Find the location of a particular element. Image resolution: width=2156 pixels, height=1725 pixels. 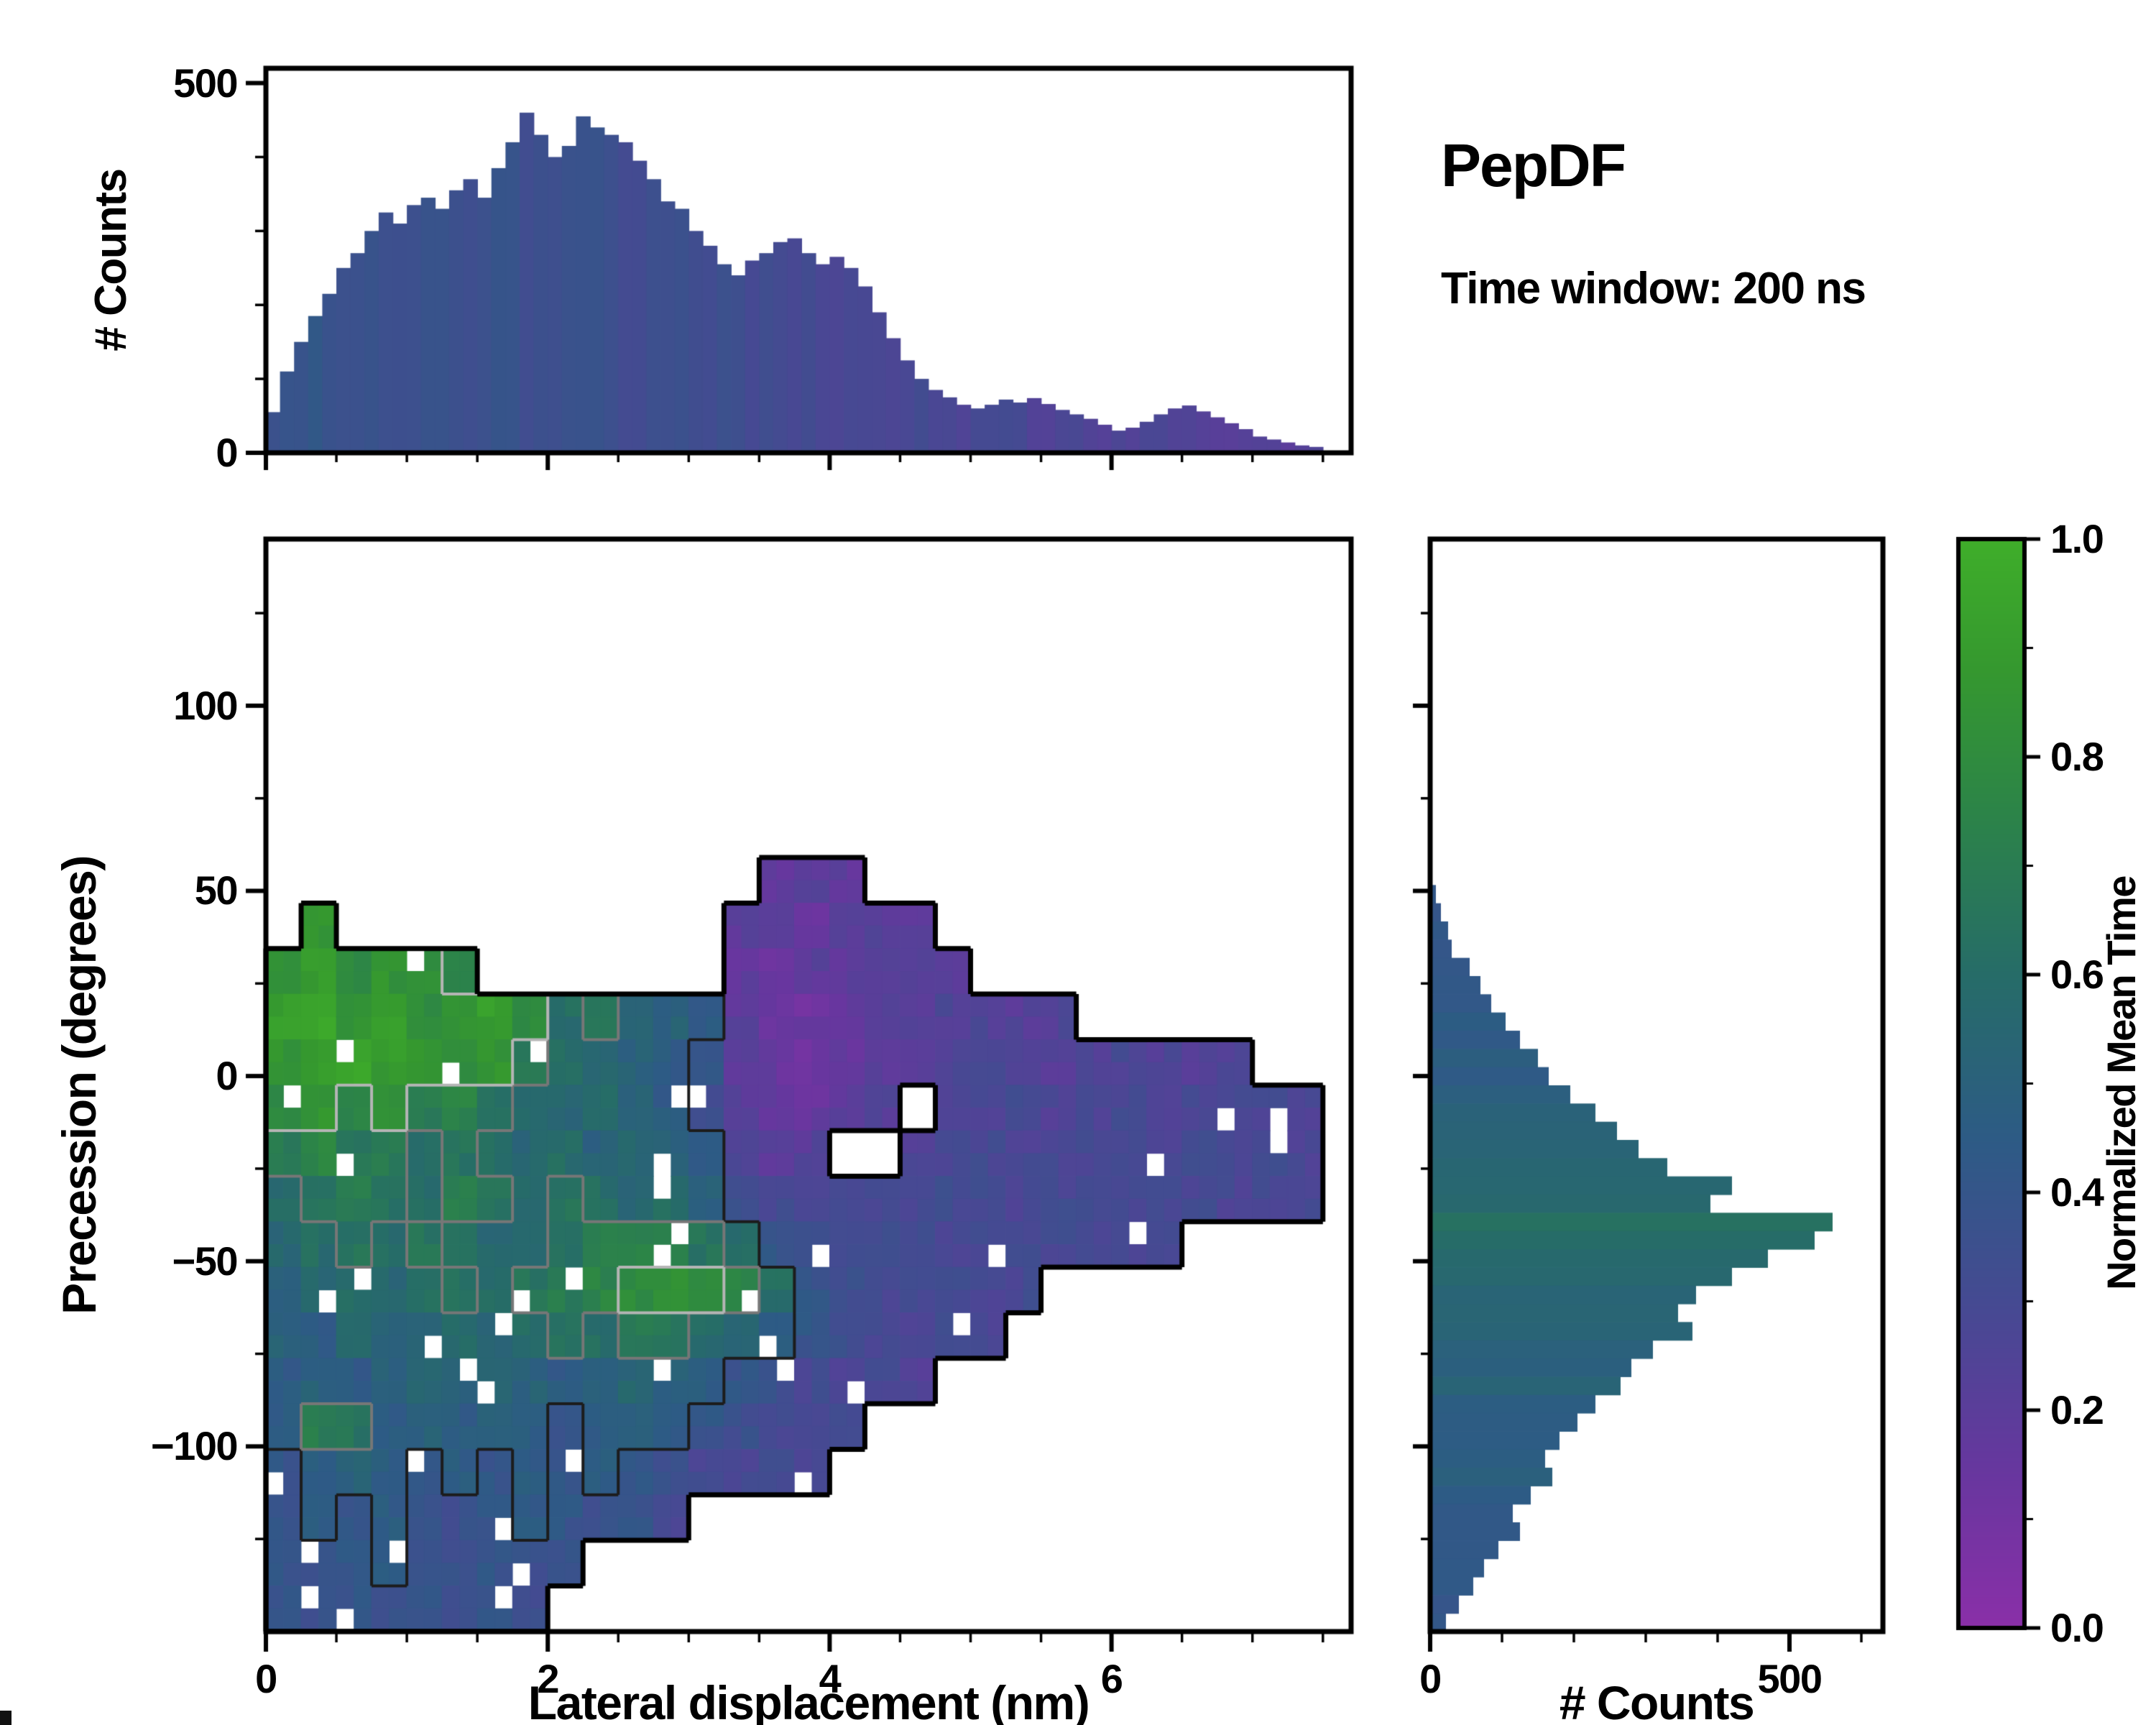

main-y-axis-label: Precession (degrees) is located at coordinates (79, 1085).